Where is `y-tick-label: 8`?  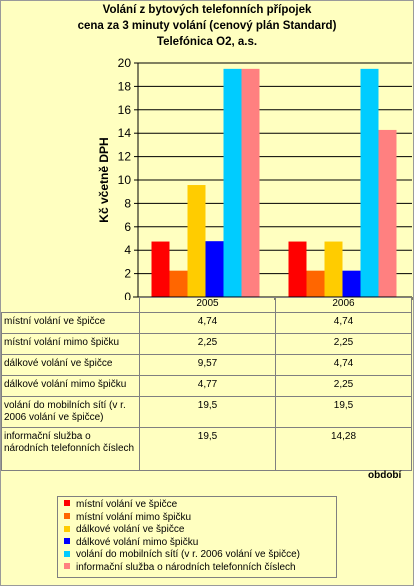
y-tick-label: 8 is located at coordinates (127, 203).